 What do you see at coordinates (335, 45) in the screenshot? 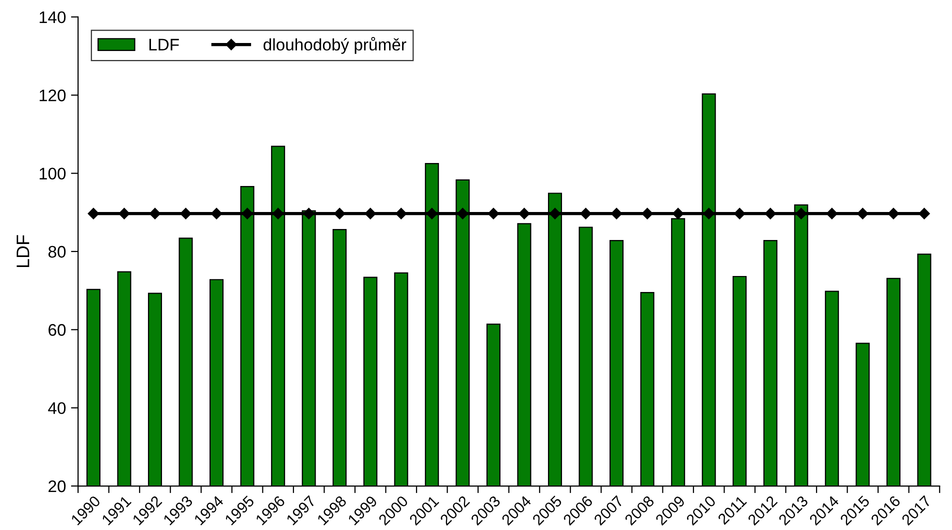
I see `legend-label: dlouhodobý průměr` at bounding box center [335, 45].